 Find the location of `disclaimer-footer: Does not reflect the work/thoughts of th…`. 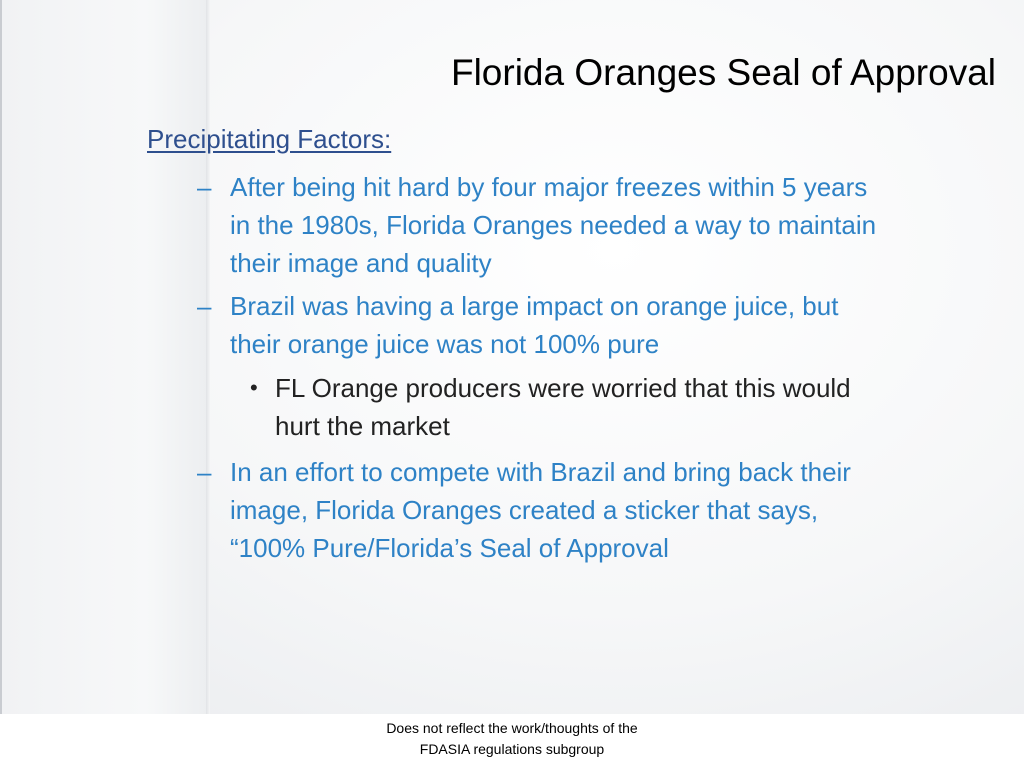

disclaimer-footer: Does not reflect the work/thoughts of th… is located at coordinates (512, 739).